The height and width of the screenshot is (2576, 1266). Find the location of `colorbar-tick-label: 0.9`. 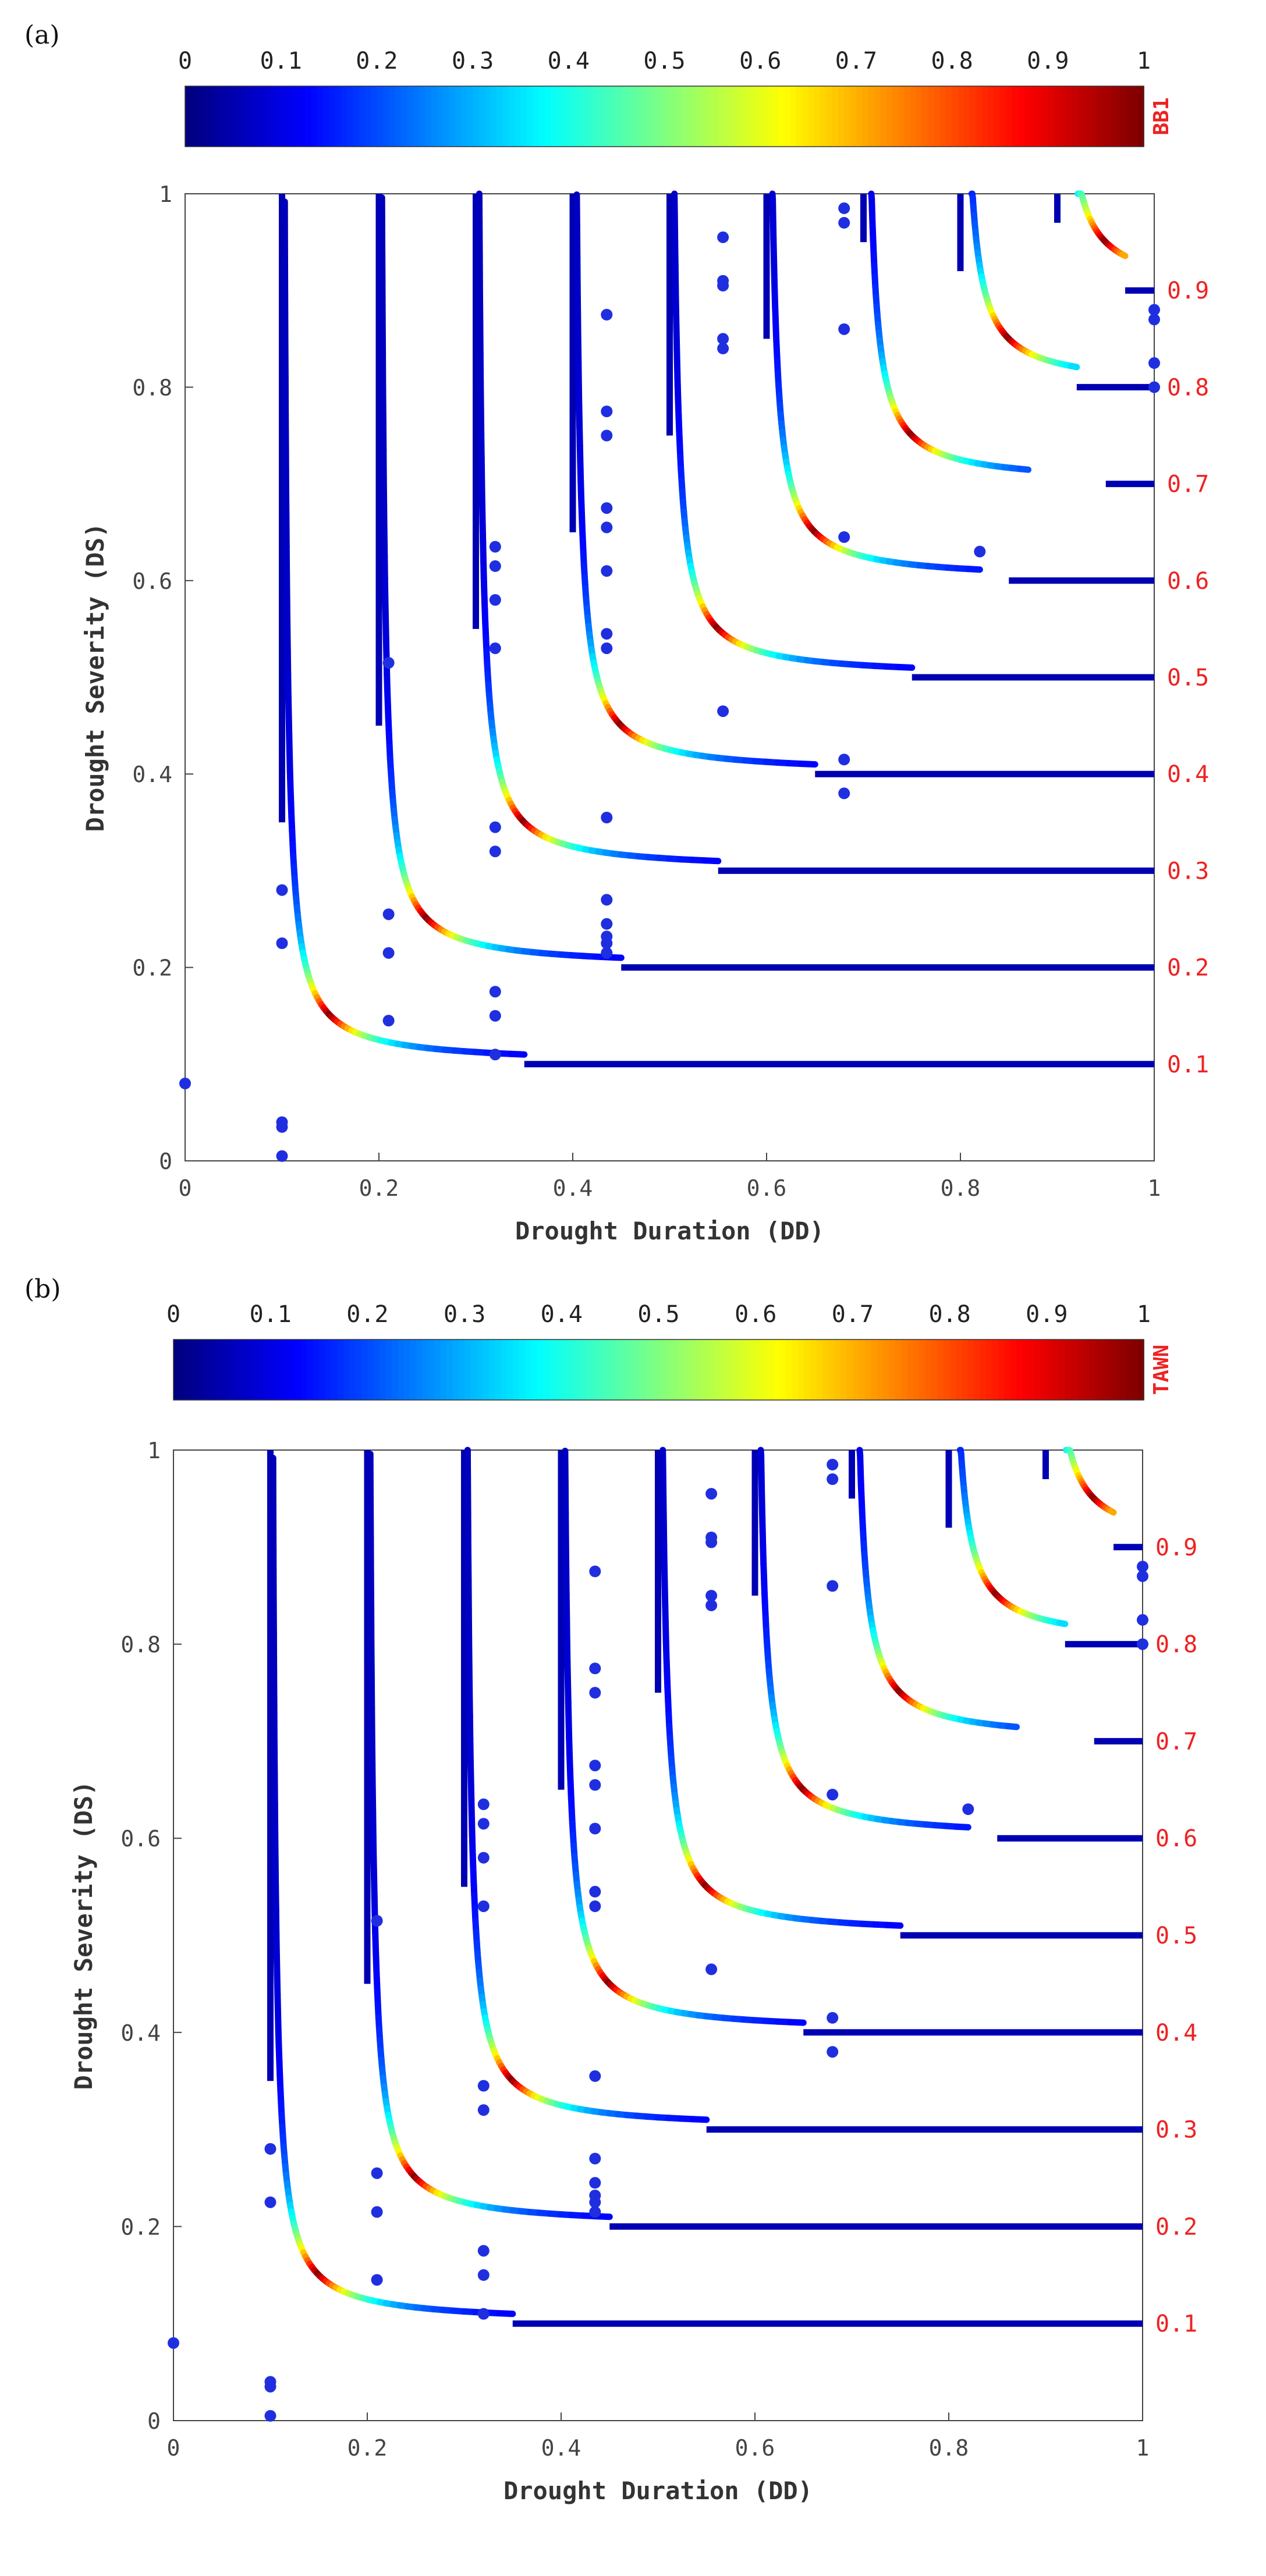

colorbar-tick-label: 0.9 is located at coordinates (1047, 1315).